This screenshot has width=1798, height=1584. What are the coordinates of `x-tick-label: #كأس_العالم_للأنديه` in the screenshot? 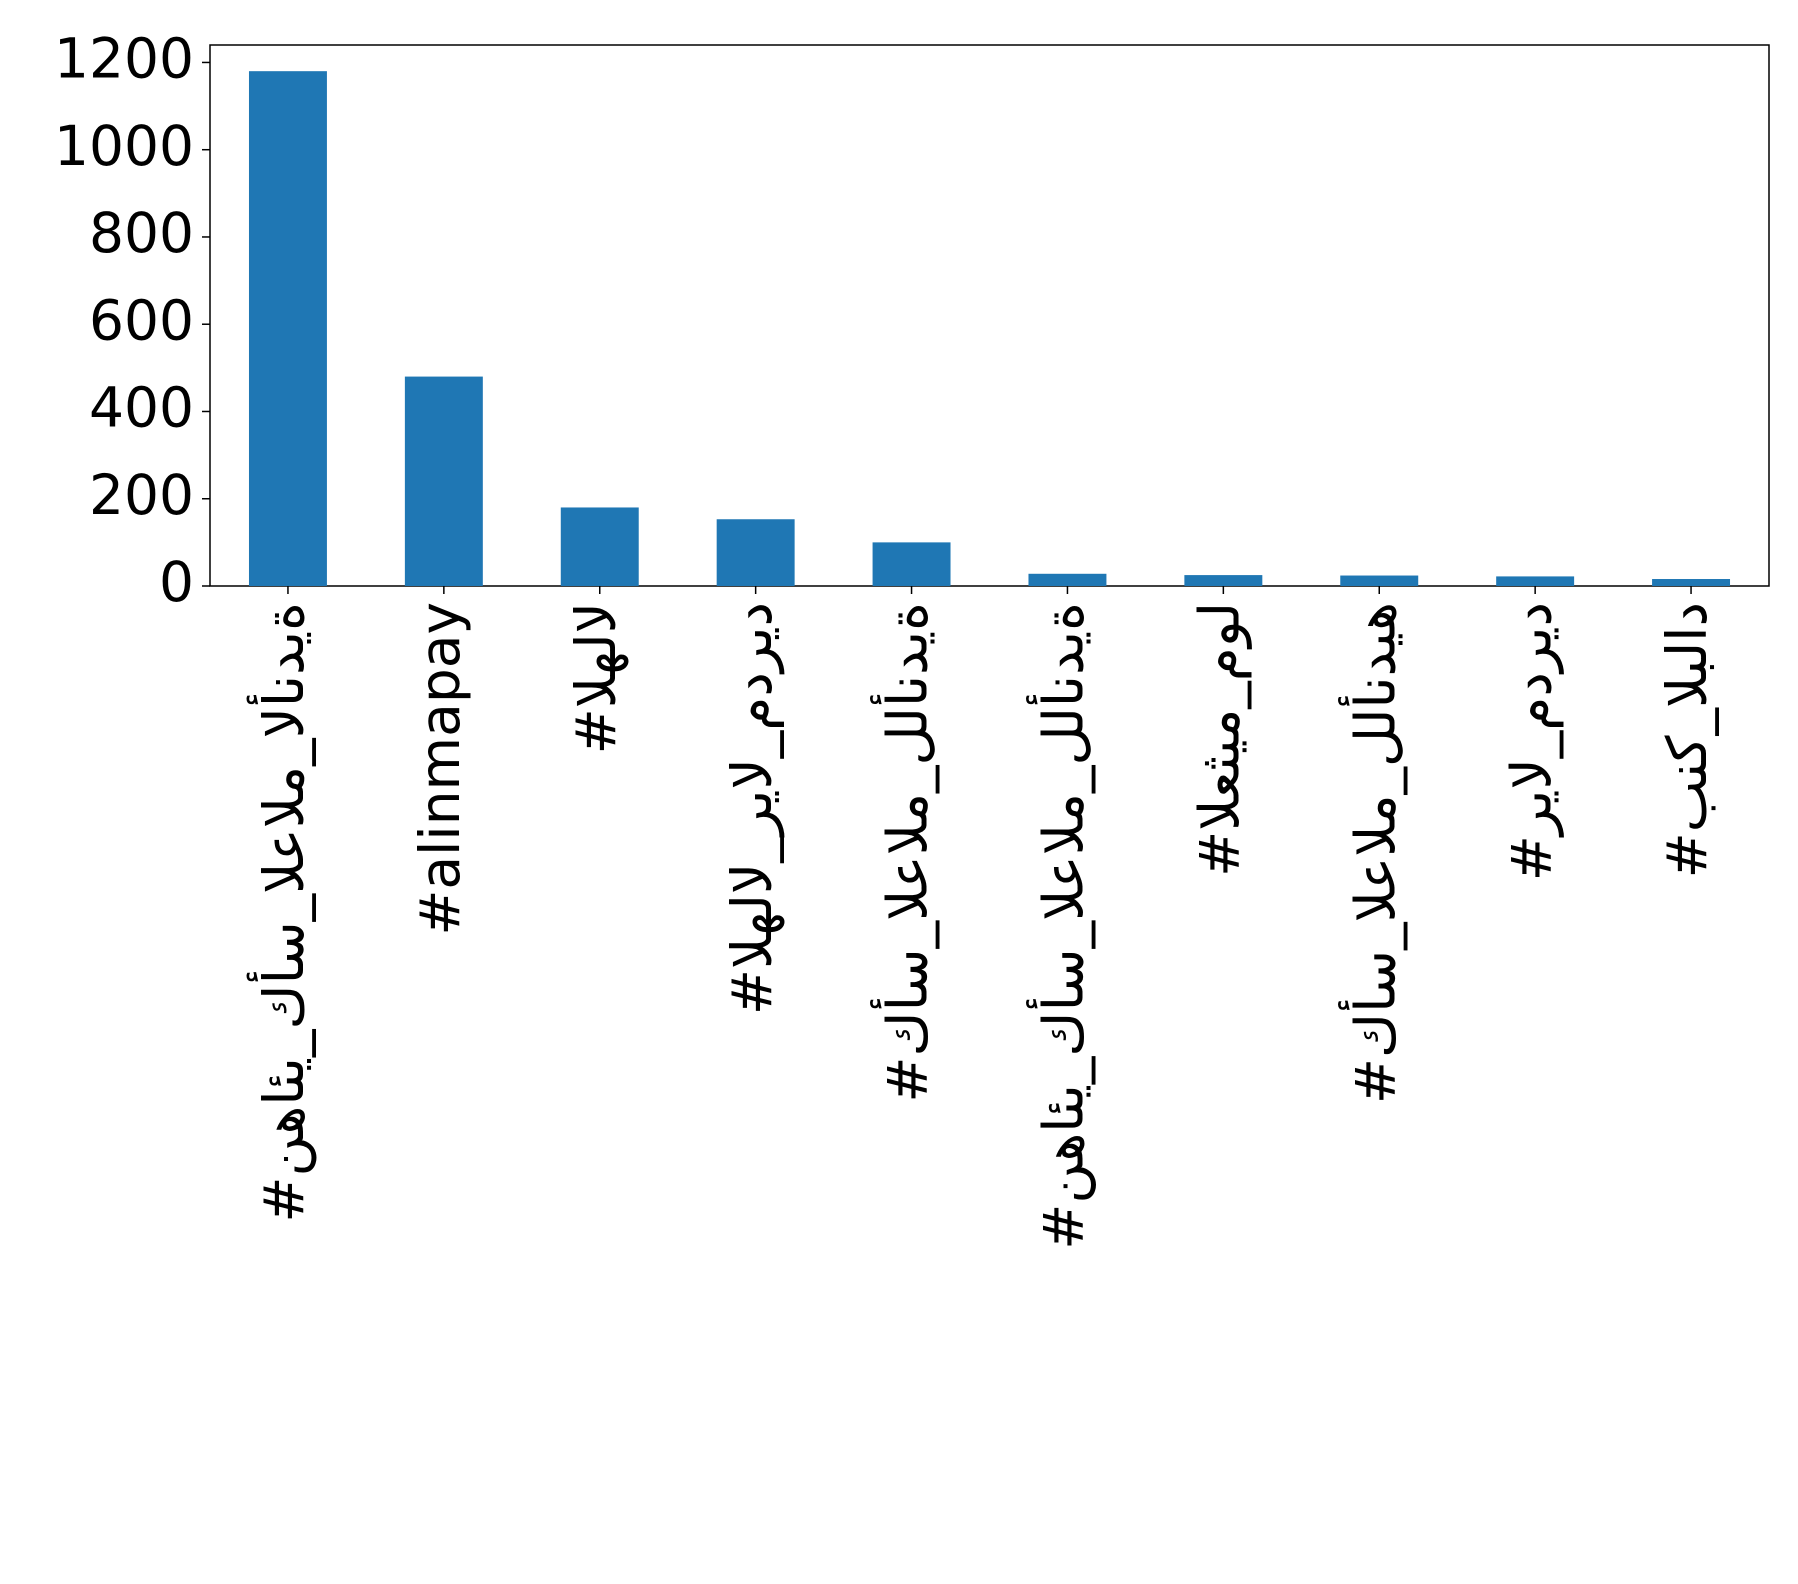 It's located at (1372, 853).